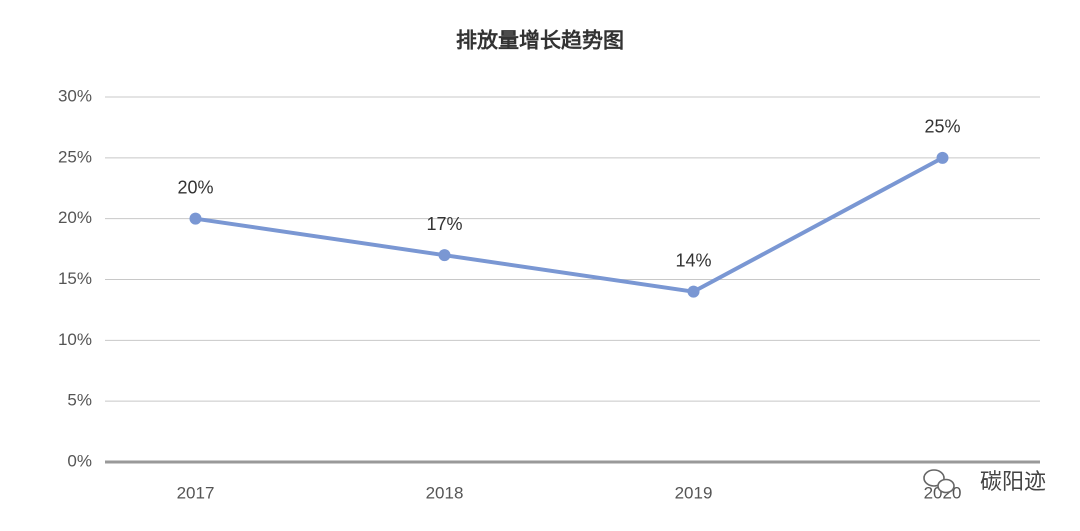  Describe the element at coordinates (196, 492) in the screenshot. I see `x-tick-label: 2017` at that location.